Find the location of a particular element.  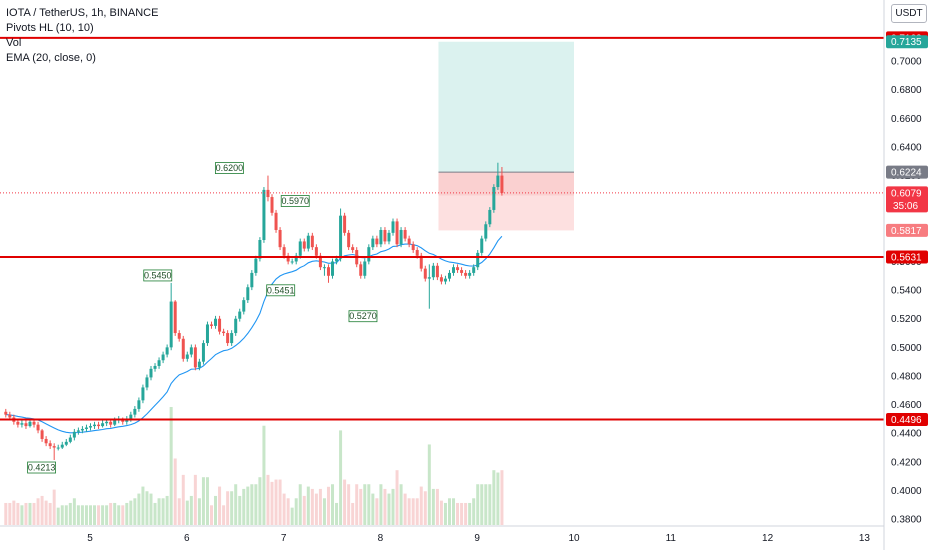

last-price-label-pill is located at coordinates (907, 199).